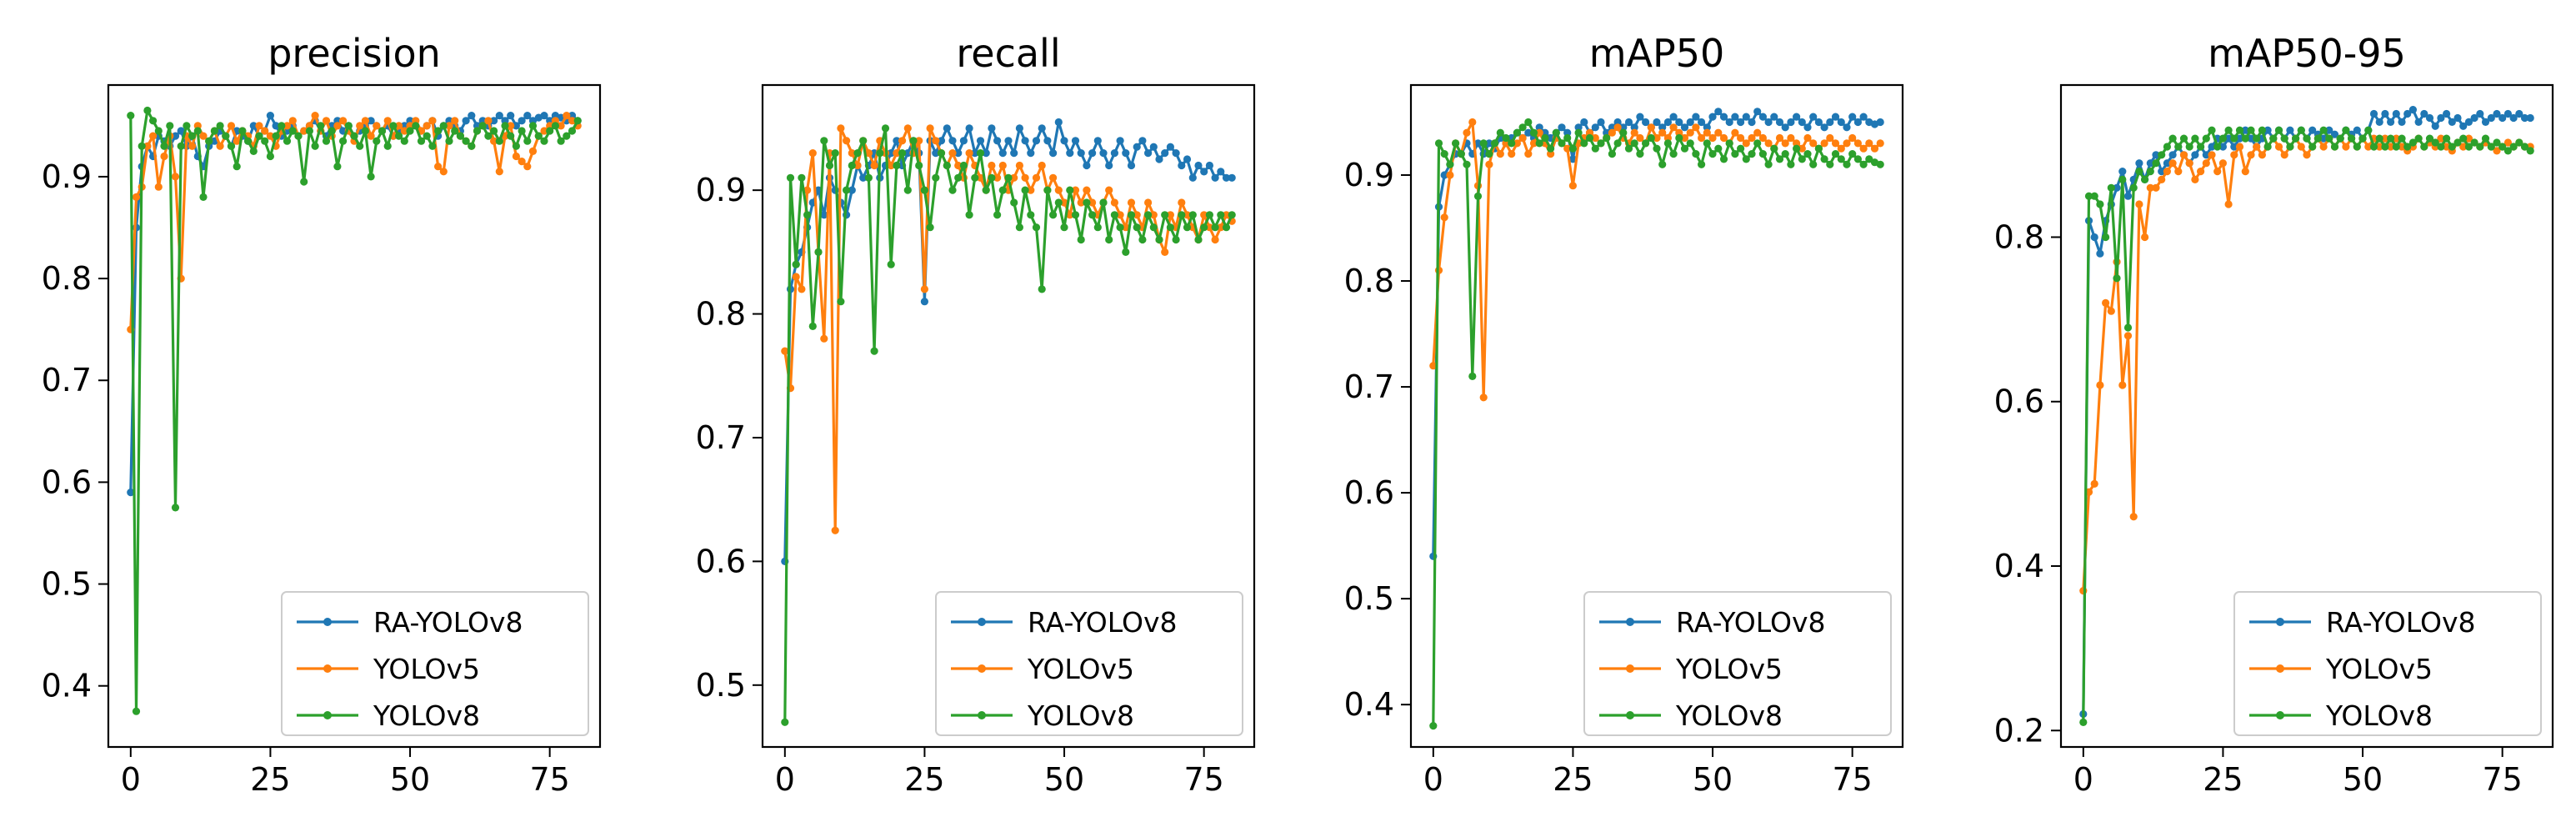 The image size is (2576, 827). What do you see at coordinates (1080, 669) in the screenshot?
I see `legend-label: YOLOv5` at bounding box center [1080, 669].